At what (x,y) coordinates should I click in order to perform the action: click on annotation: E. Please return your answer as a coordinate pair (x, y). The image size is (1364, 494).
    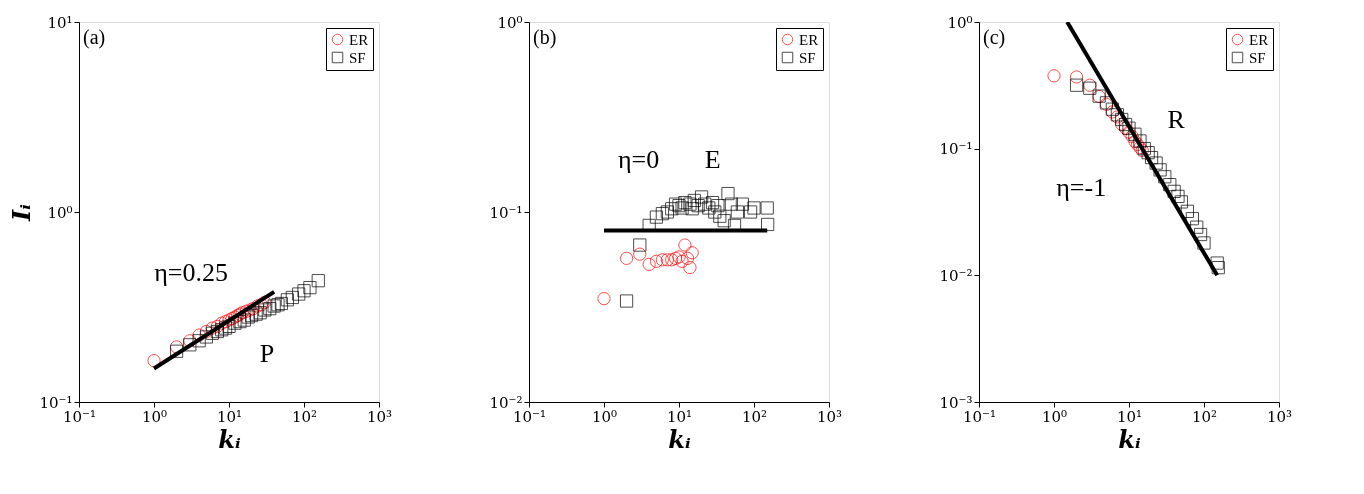
    Looking at the image, I should click on (712, 160).